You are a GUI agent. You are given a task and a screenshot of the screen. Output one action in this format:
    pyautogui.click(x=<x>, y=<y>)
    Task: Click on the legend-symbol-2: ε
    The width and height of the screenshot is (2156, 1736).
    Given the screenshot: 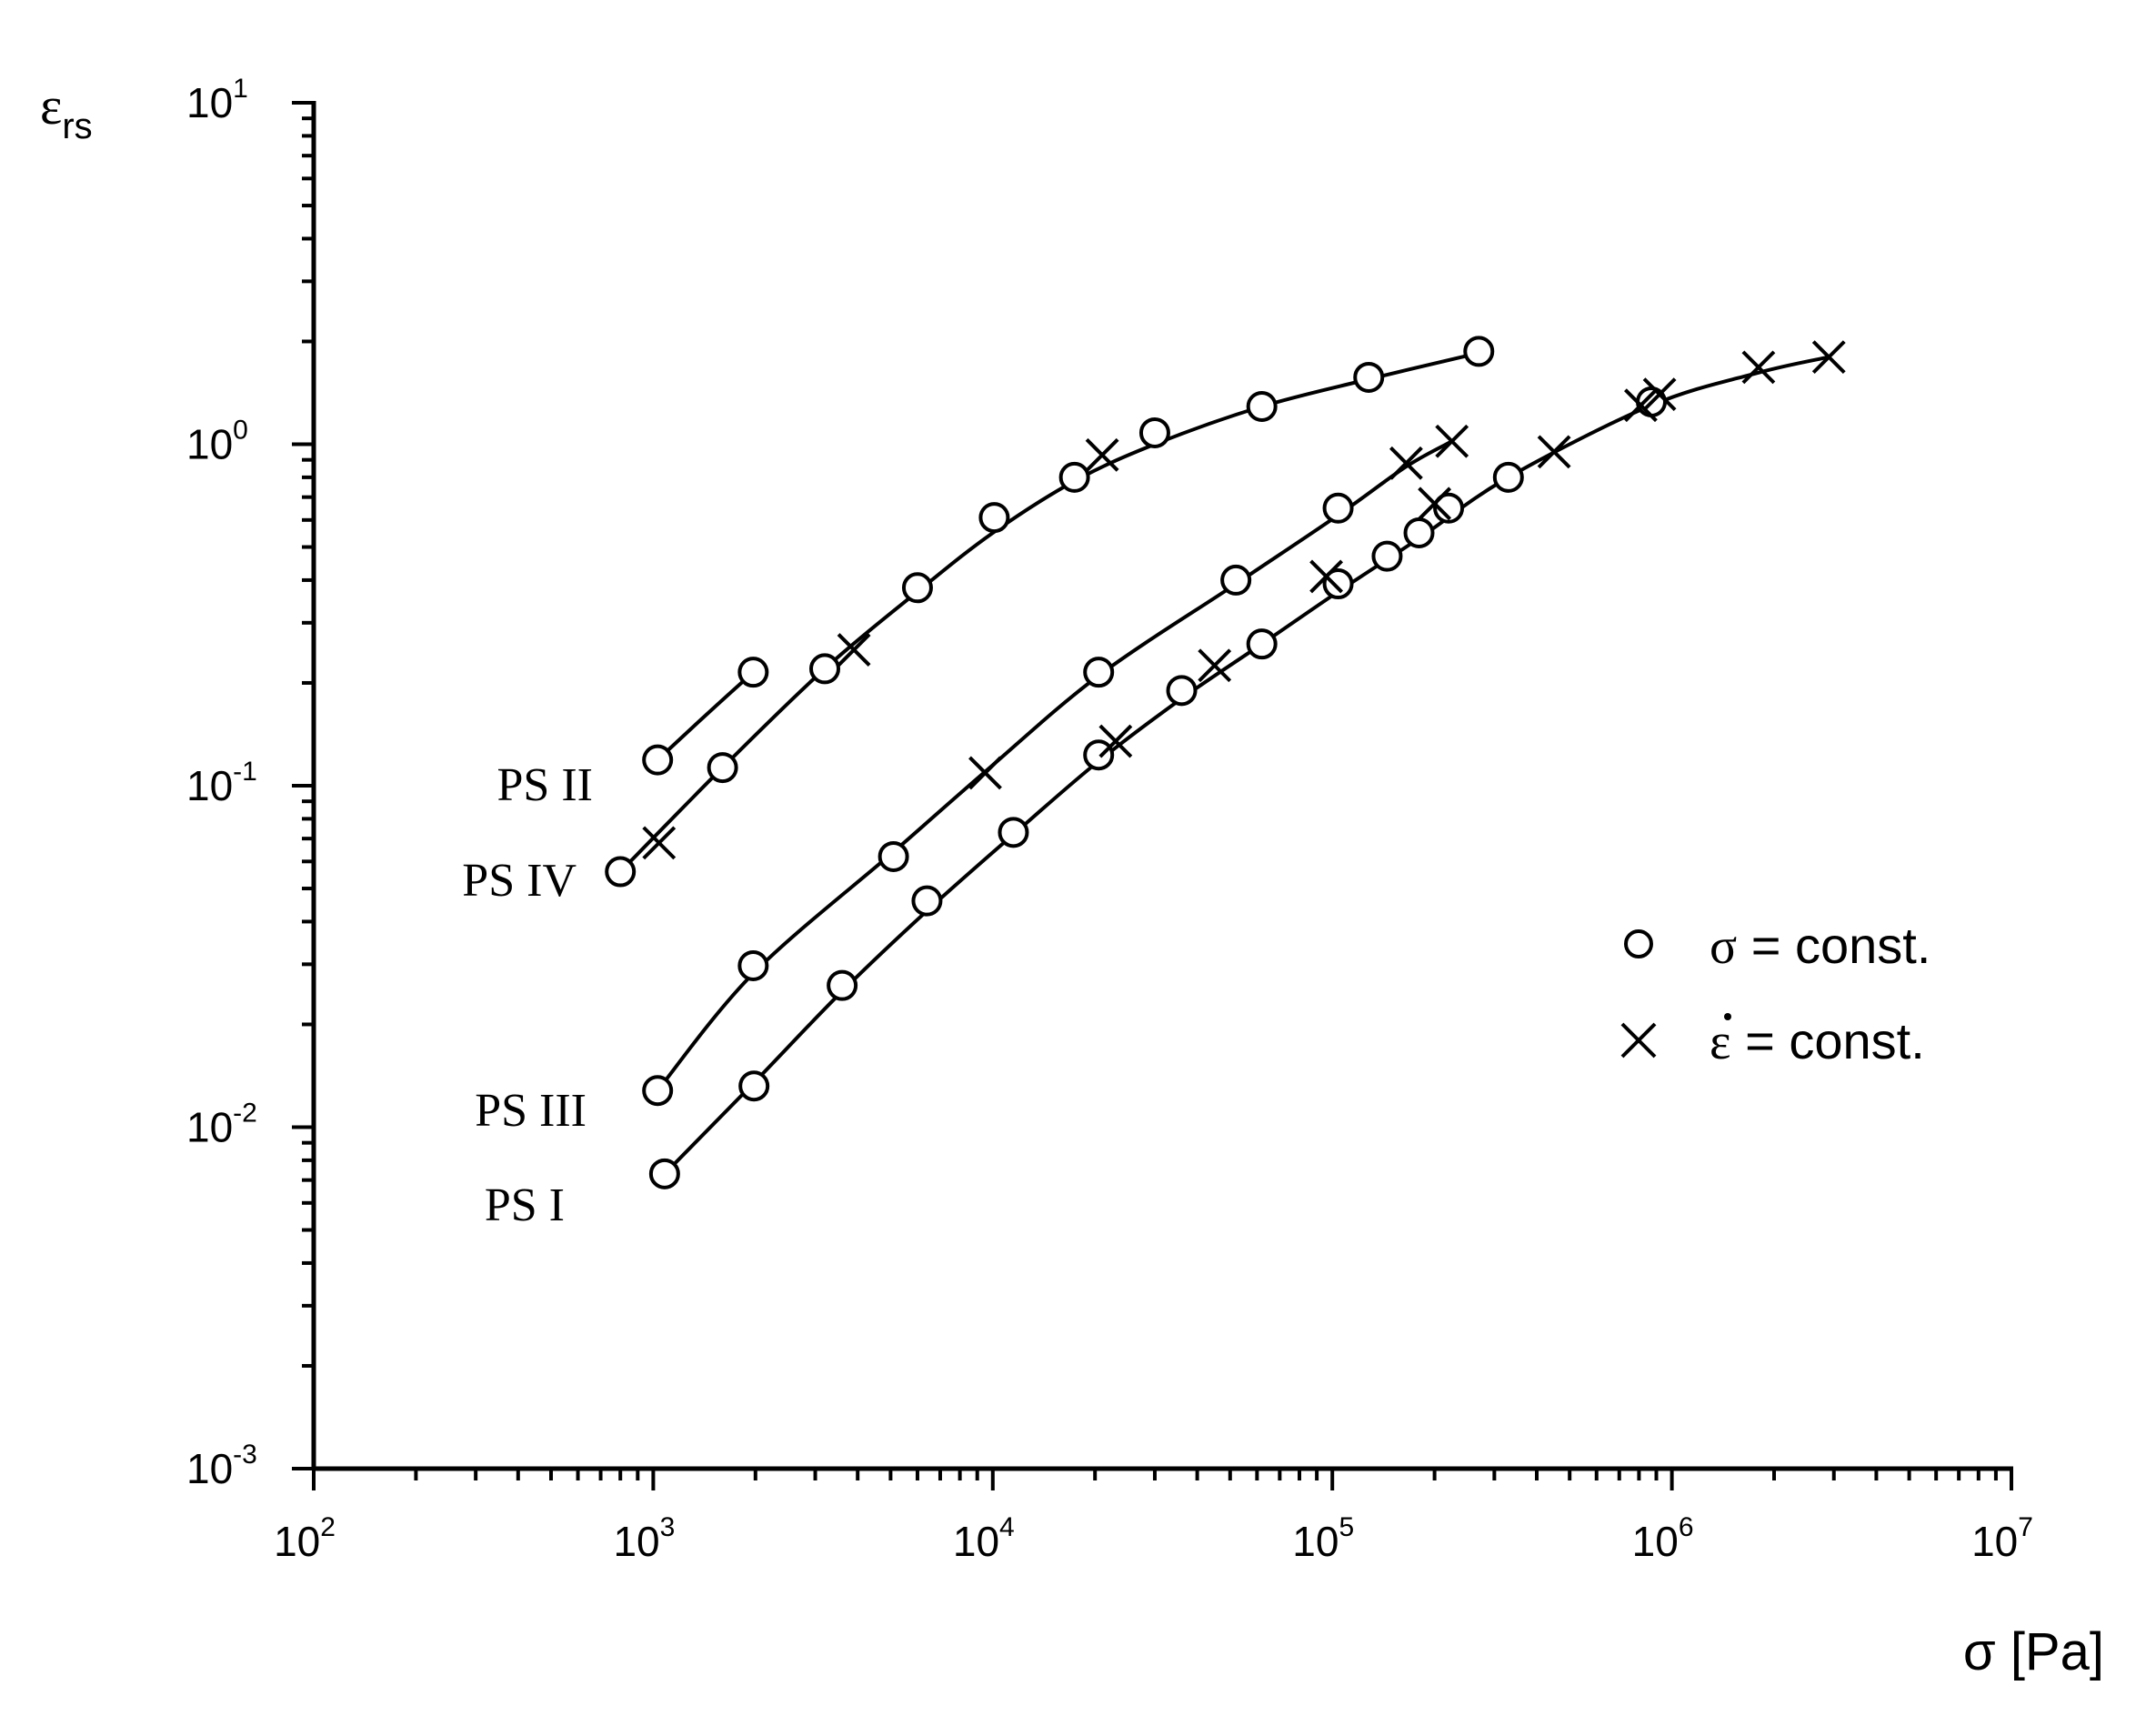 What is the action you would take?
    pyautogui.click(x=1720, y=1042)
    